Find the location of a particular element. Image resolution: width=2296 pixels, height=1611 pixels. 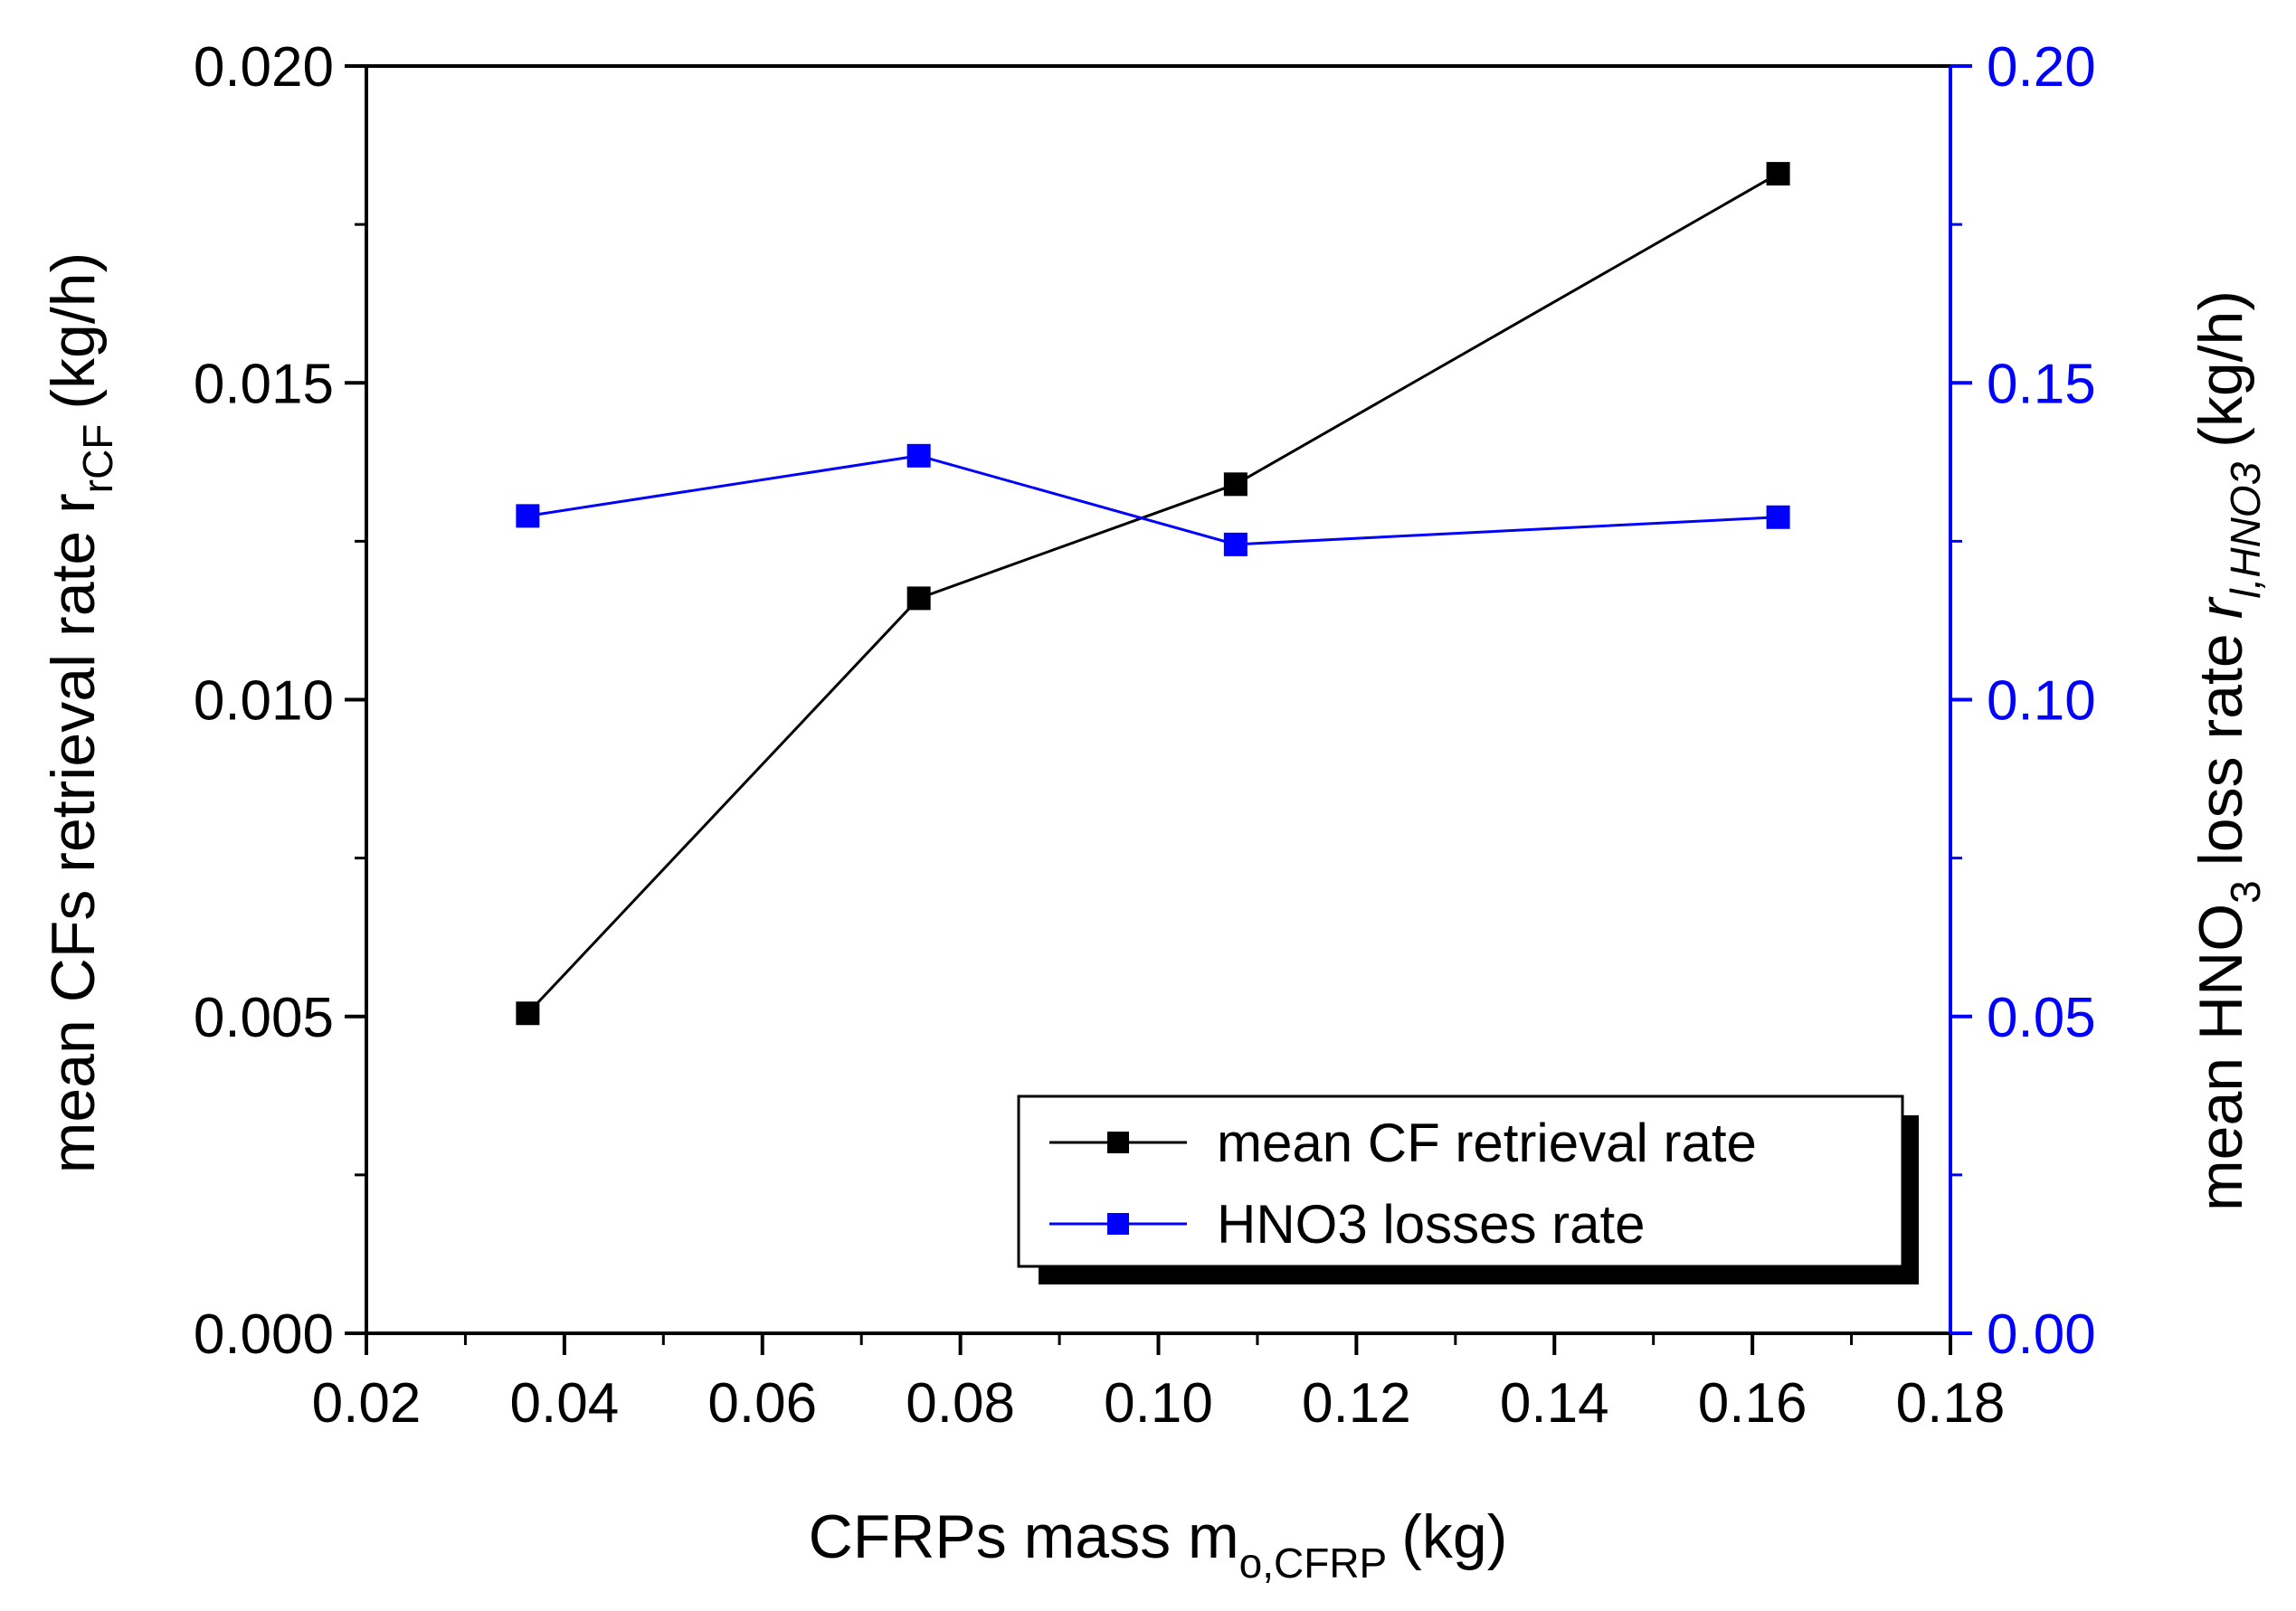

right-y-axis-title-mid: loss rate is located at coordinates (2221, 750).